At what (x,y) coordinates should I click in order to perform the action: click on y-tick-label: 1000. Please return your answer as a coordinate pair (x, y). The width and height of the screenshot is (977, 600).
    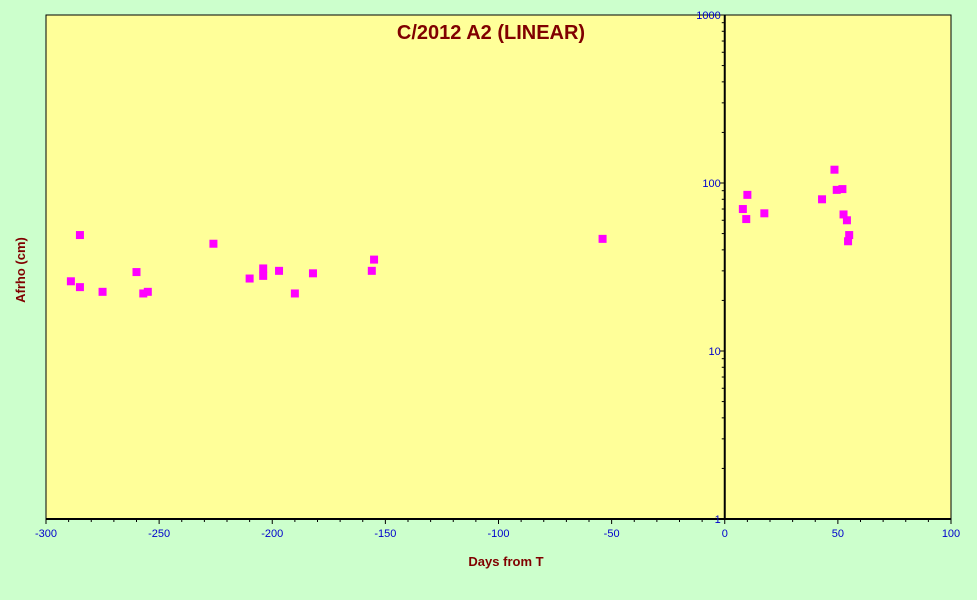
    Looking at the image, I should click on (708, 16).